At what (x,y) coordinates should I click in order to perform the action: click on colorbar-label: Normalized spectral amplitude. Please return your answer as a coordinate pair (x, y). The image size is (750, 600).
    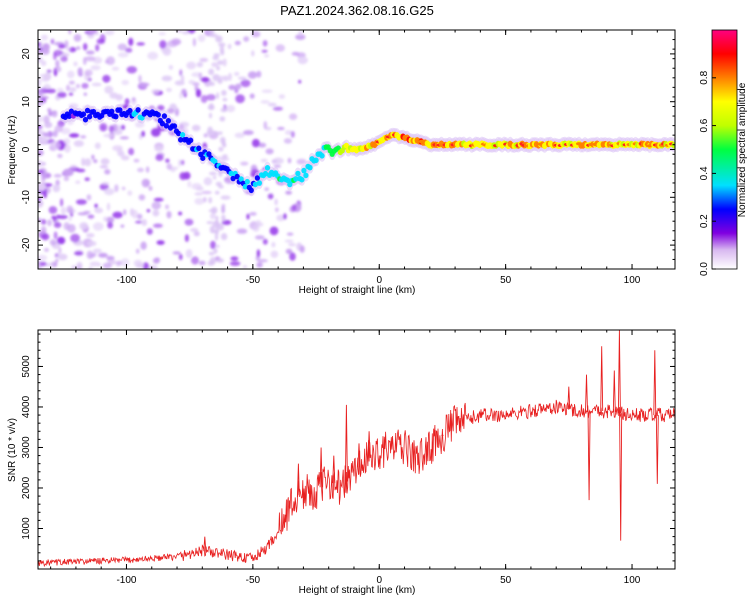
    Looking at the image, I should click on (742, 149).